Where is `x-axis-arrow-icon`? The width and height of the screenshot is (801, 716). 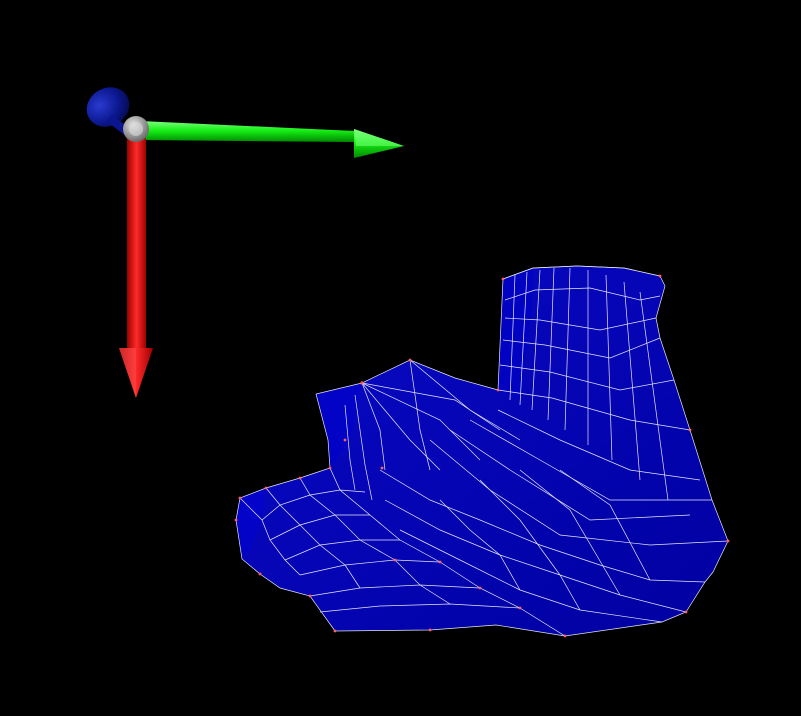 x-axis-arrow-icon is located at coordinates (136, 268).